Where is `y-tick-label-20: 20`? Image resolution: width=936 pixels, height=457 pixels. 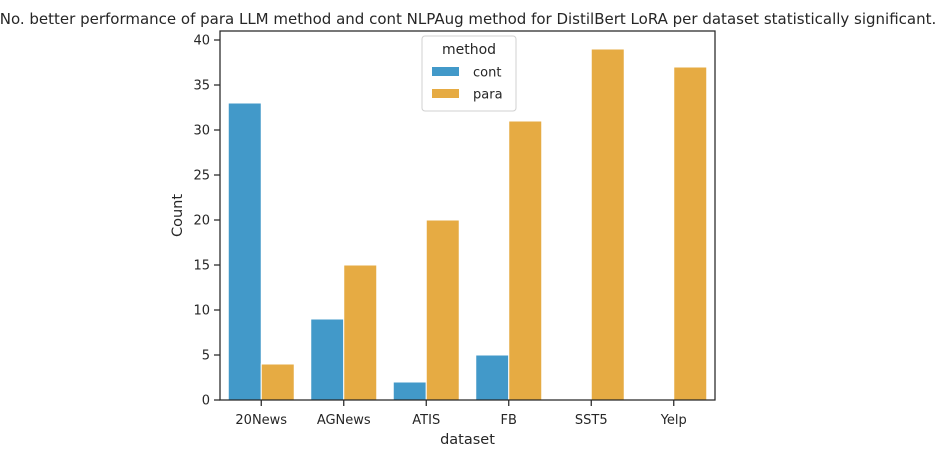
y-tick-label-20: 20 is located at coordinates (201, 221).